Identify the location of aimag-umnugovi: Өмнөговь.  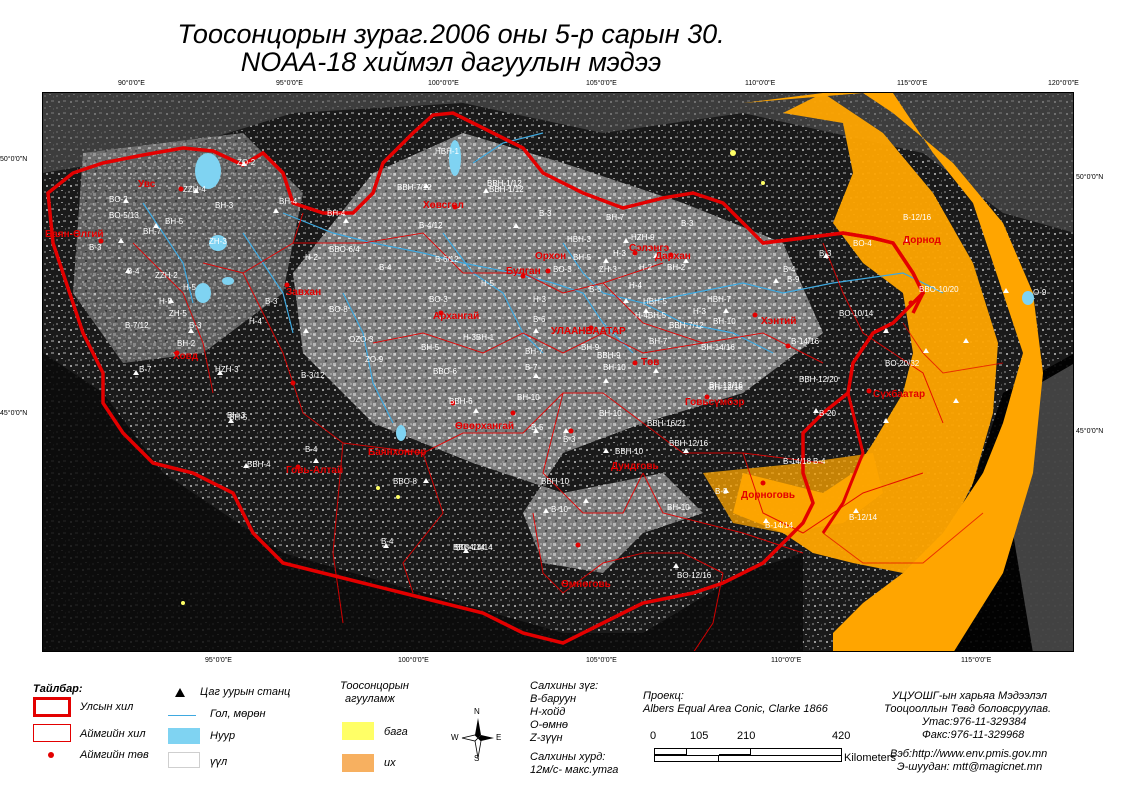
(586, 584).